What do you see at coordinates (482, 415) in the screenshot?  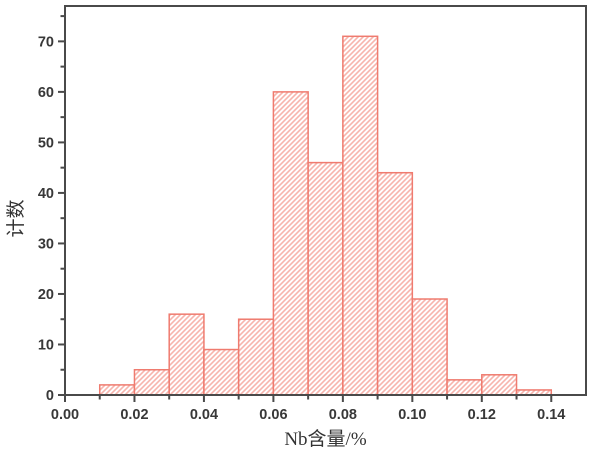 I see `x-tick-label: 0.12` at bounding box center [482, 415].